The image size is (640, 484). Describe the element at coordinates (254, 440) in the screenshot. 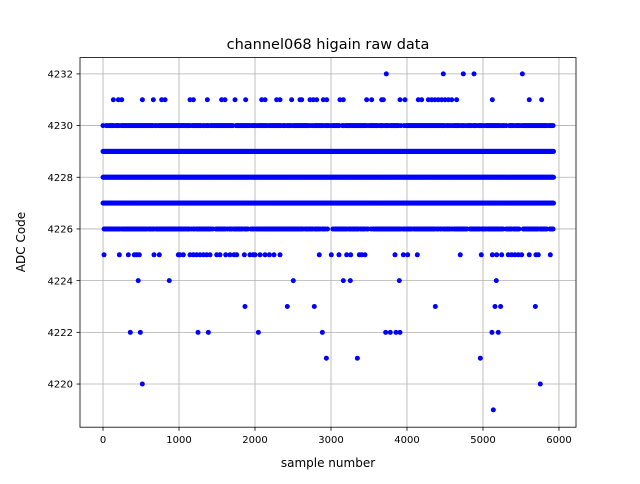

I see `x-tick-label: 2000` at that location.